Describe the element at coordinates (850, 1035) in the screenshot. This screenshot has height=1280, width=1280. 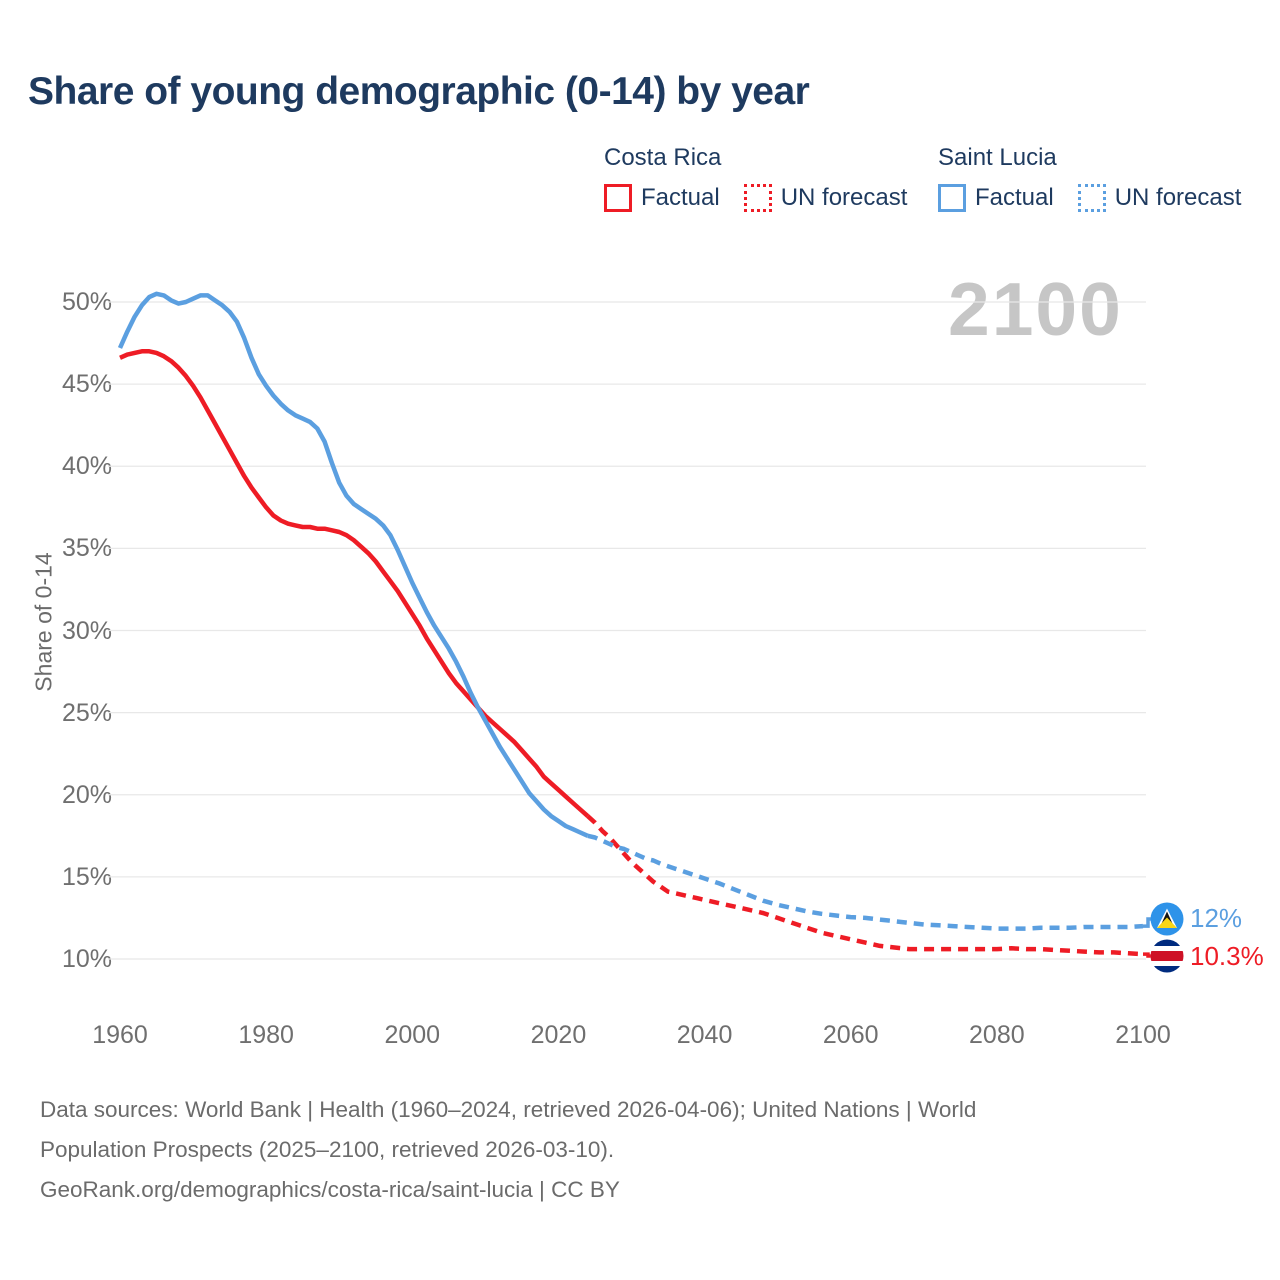
I see `x-tick-label: 2060` at that location.